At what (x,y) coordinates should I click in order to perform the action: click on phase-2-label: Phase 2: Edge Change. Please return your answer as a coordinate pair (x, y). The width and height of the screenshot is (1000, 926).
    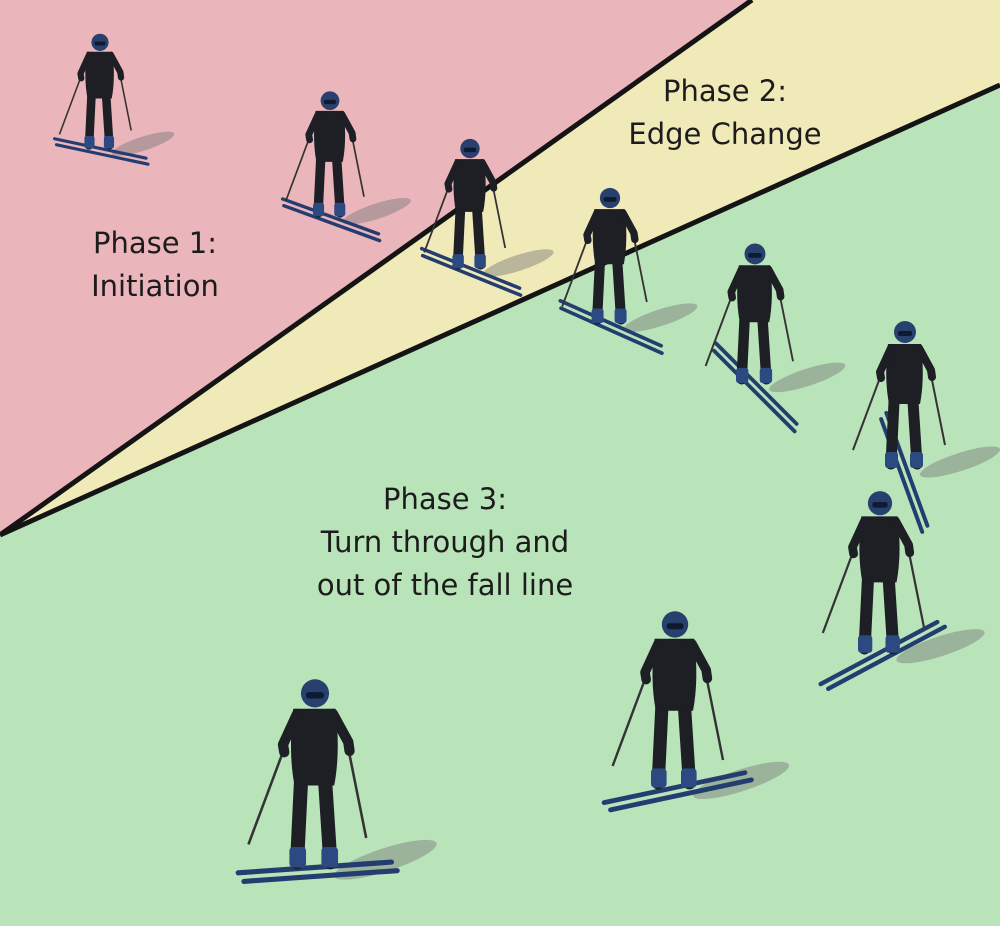
    Looking at the image, I should click on (725, 113).